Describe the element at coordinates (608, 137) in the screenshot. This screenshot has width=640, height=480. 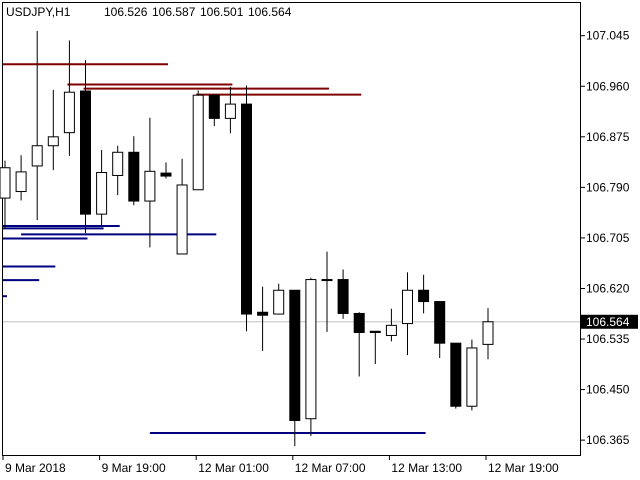
I see `price-tick-label: 106.875` at that location.